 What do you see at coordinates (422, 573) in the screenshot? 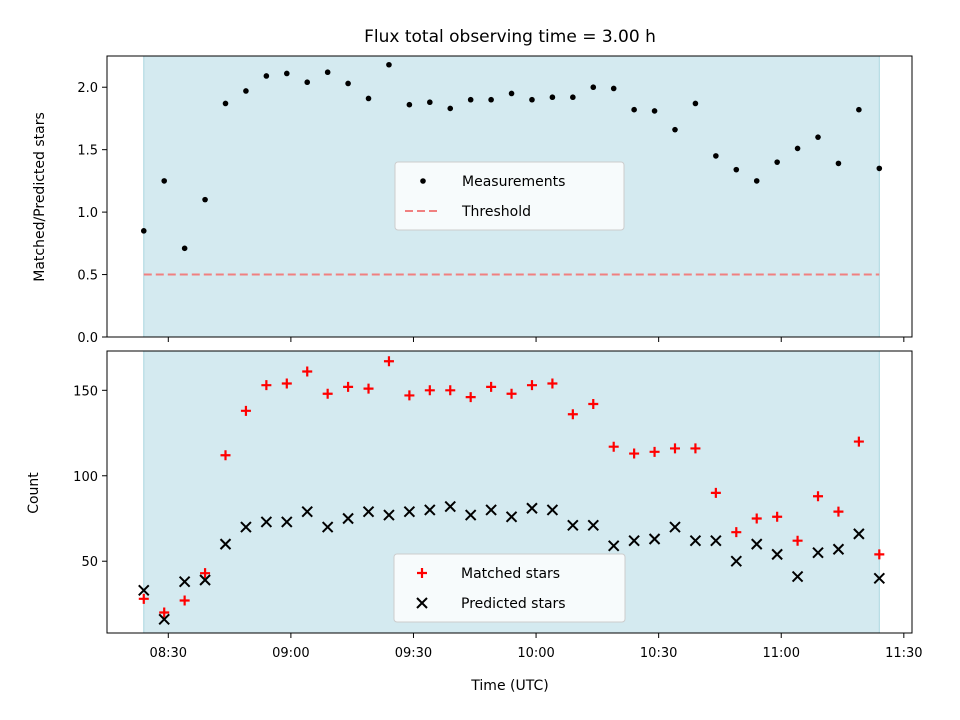
I see `legend-plus-marker` at bounding box center [422, 573].